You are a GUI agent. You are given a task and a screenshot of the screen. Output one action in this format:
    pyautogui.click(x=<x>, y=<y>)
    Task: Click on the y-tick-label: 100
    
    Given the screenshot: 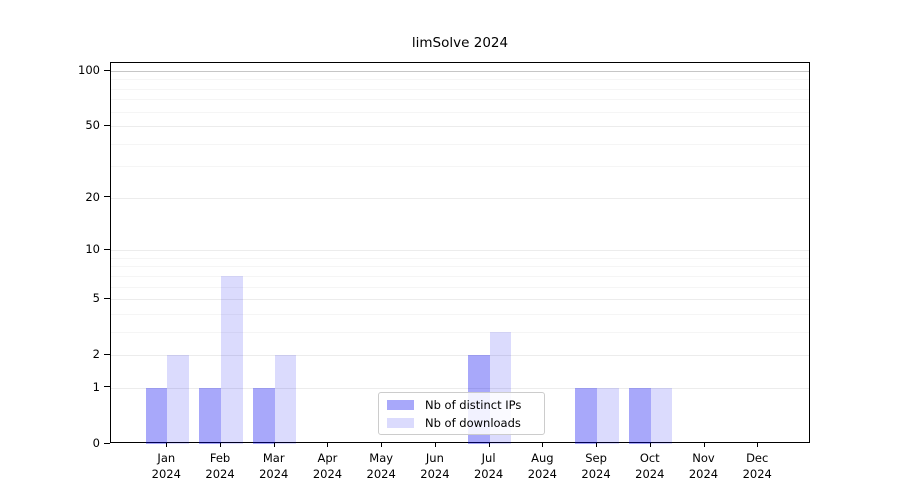 What is the action you would take?
    pyautogui.click(x=89, y=70)
    